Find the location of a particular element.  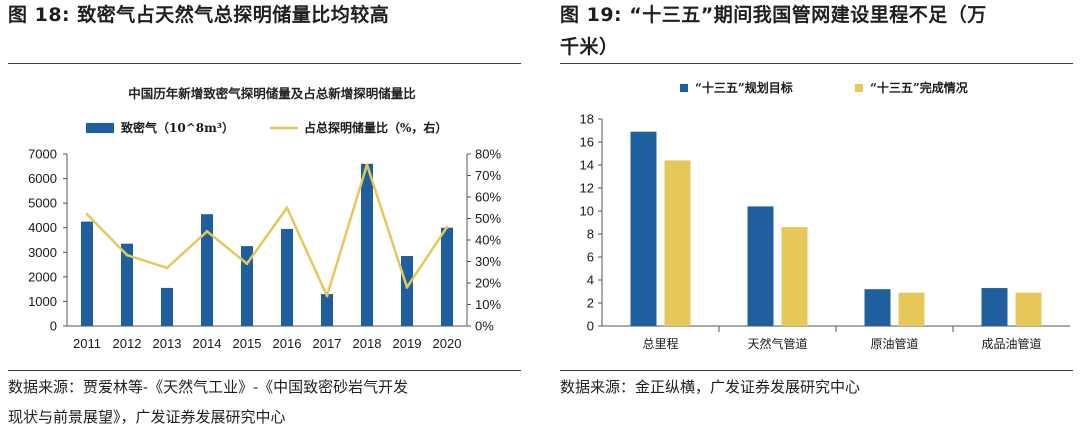

right-x-tick-label: 原油管道 is located at coordinates (894, 343).